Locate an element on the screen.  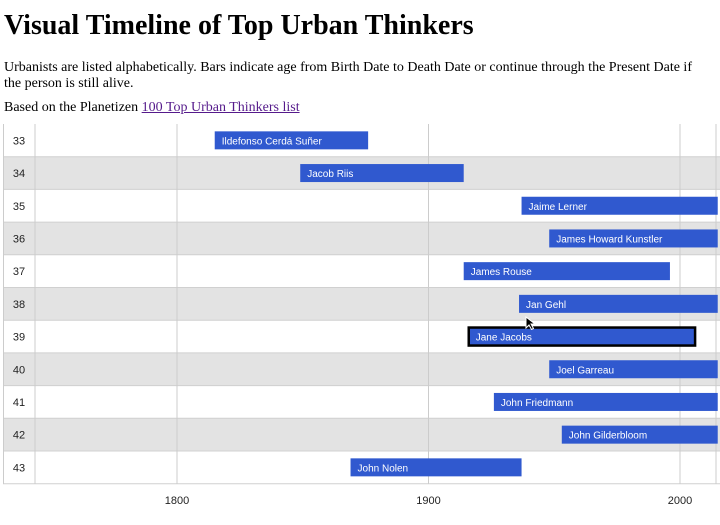
timeline-bar-label: Jacob Riis is located at coordinates (330, 174).